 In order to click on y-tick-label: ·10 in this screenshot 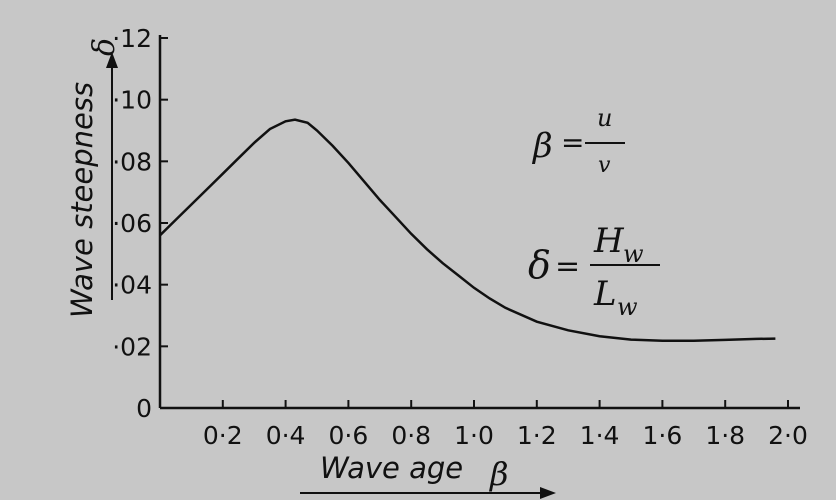, I will do `click(132, 100)`.